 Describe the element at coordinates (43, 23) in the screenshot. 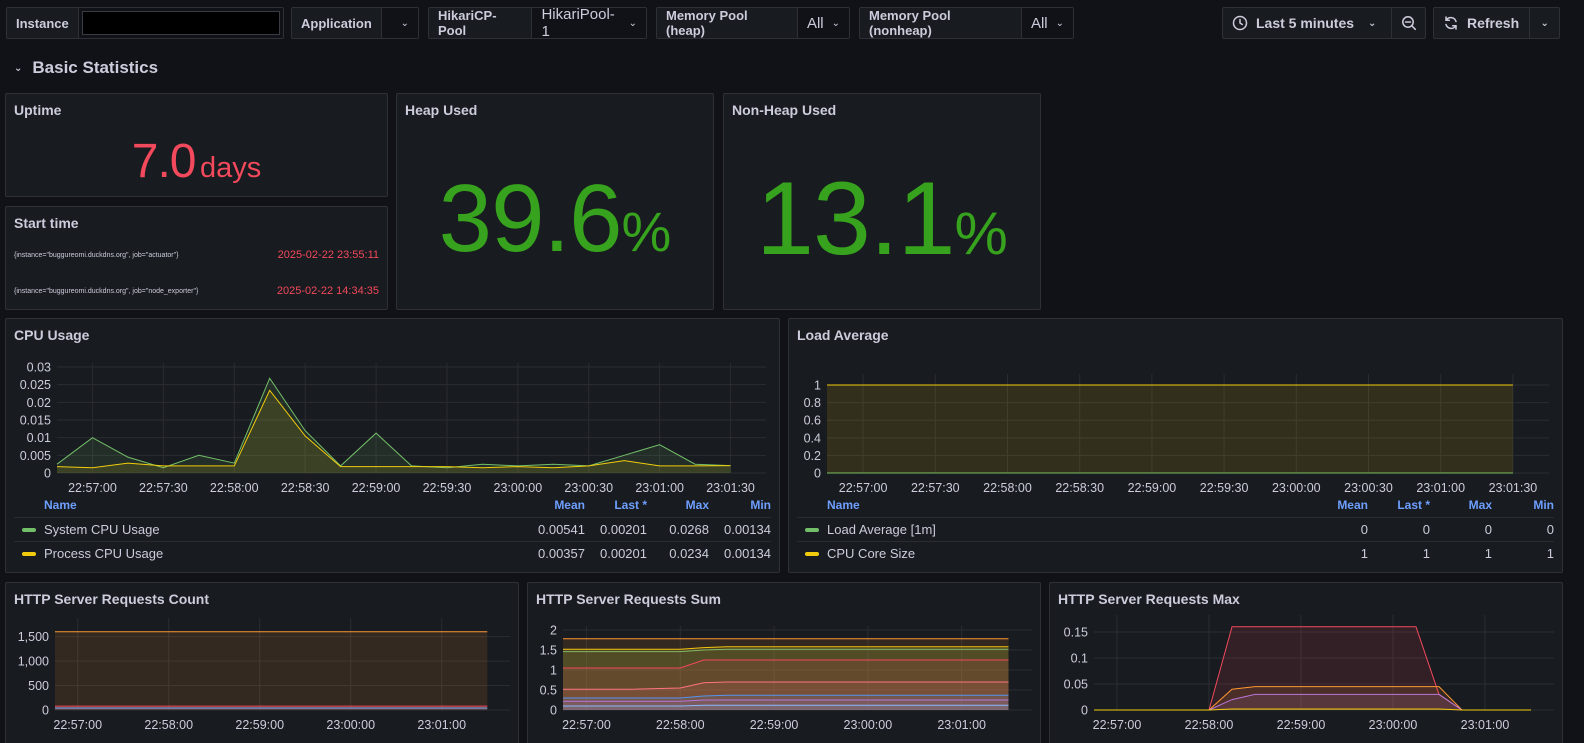

I see `variable-label: Instance` at that location.